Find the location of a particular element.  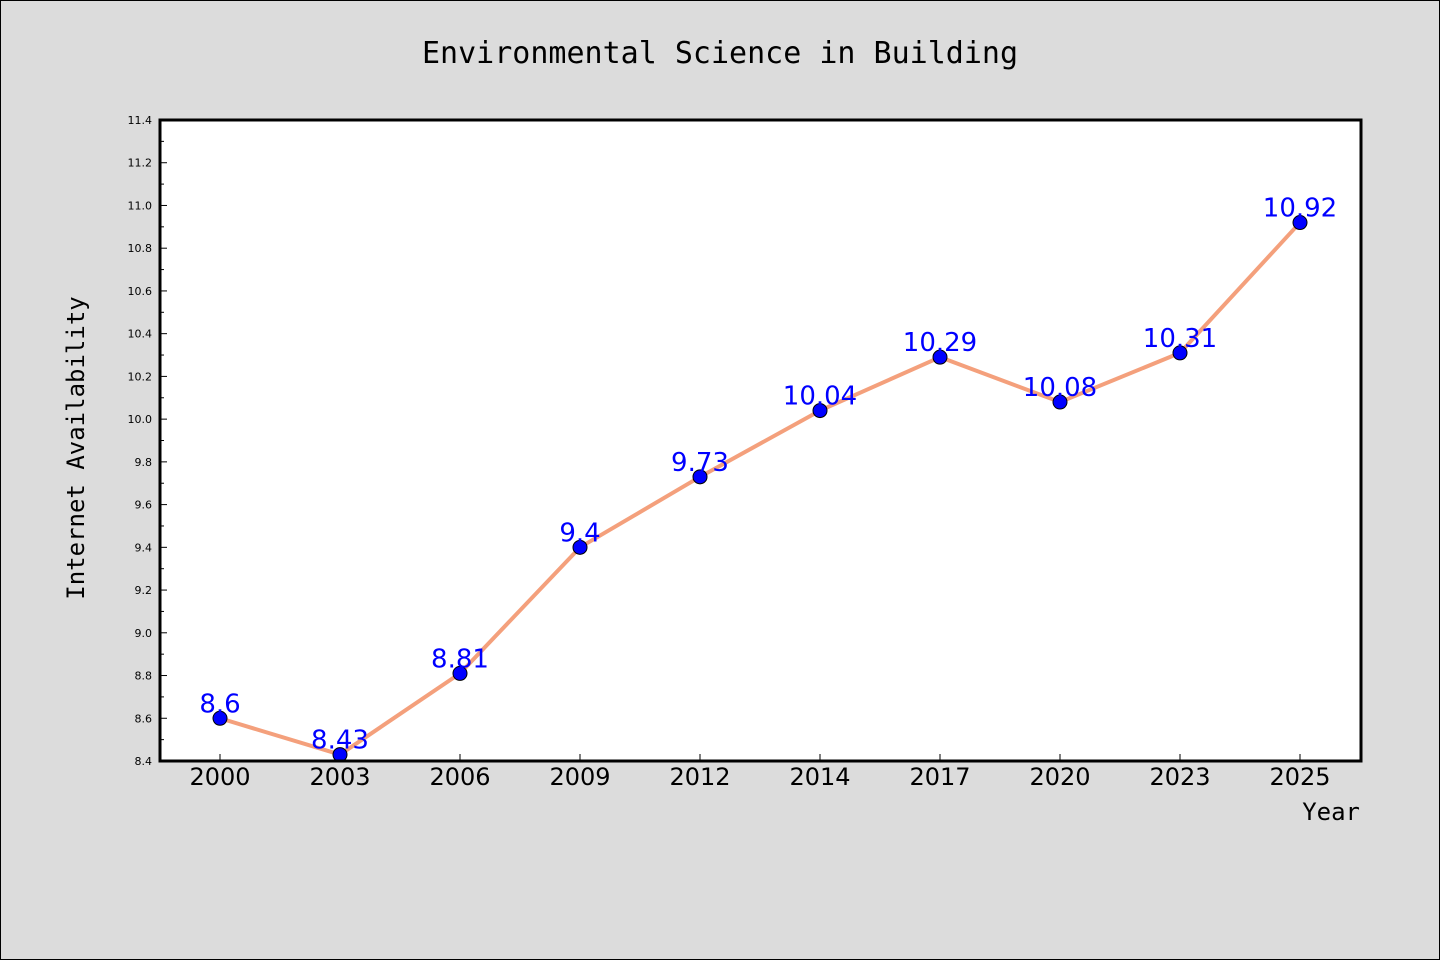

y-tick-label: 9.0 is located at coordinates (144, 633).